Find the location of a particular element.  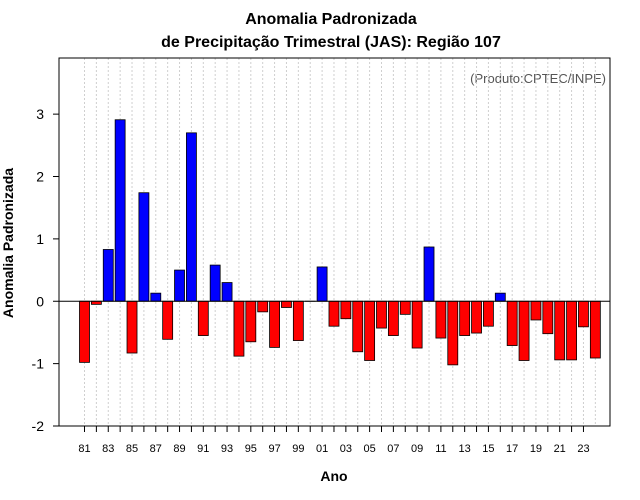

x-tick-label: 97 is located at coordinates (274, 449).